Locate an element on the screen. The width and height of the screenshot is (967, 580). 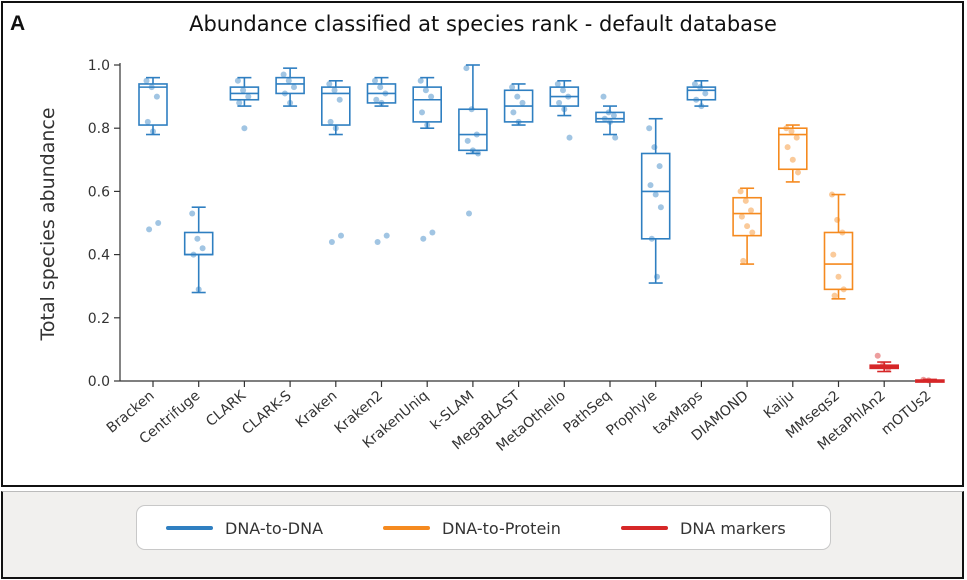
box-clark-s is located at coordinates (290, 87).